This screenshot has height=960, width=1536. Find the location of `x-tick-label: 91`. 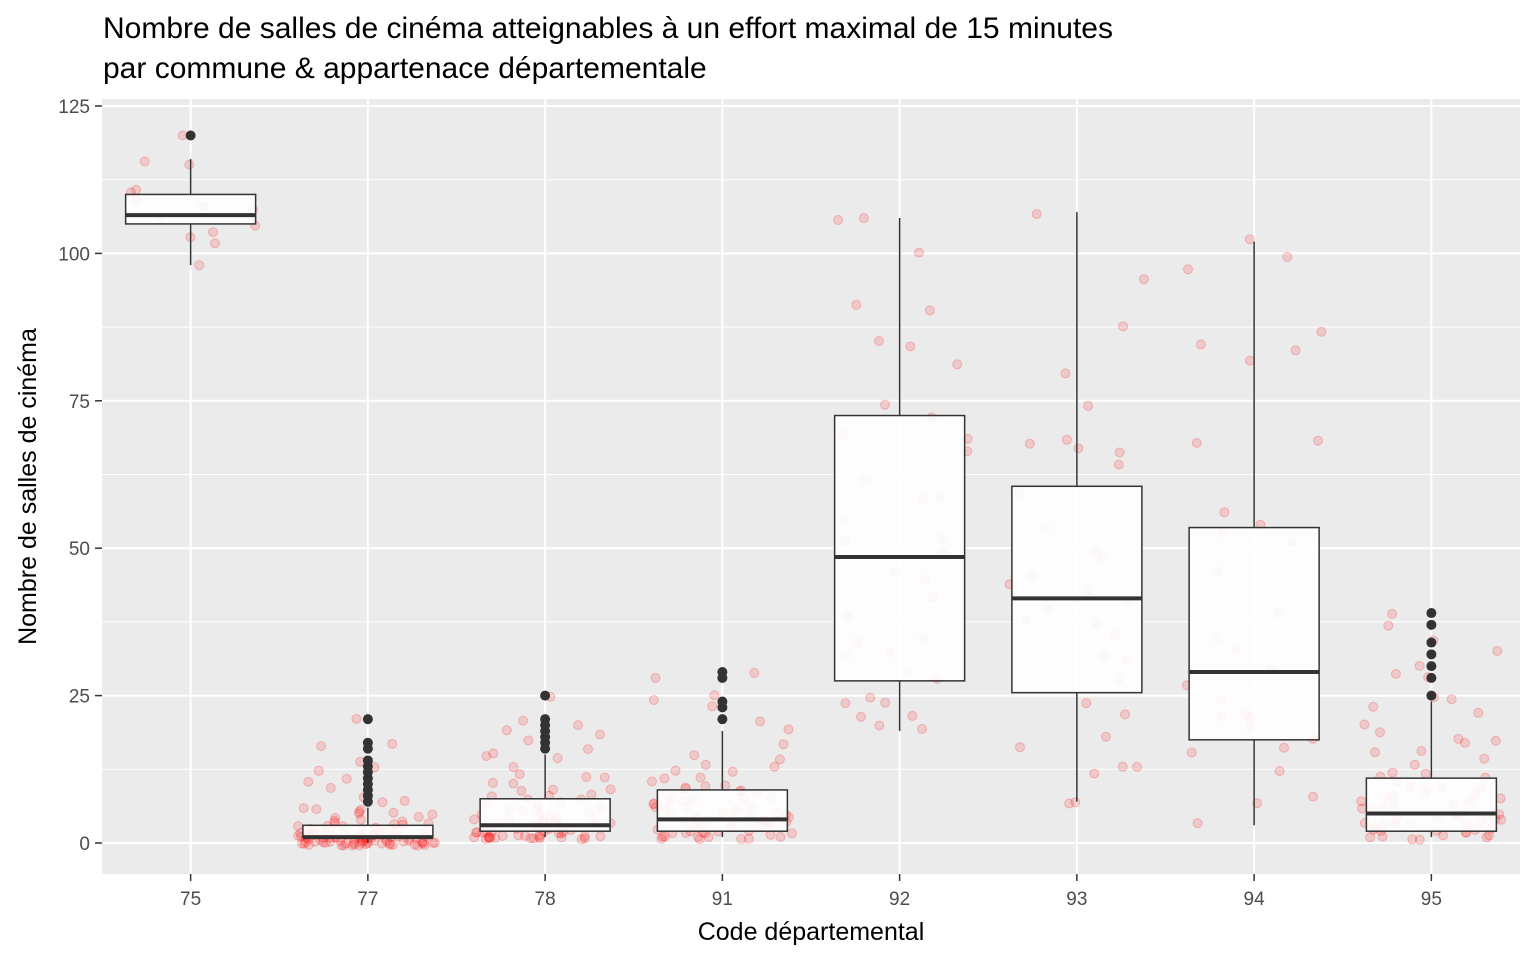

x-tick-label: 91 is located at coordinates (722, 899).